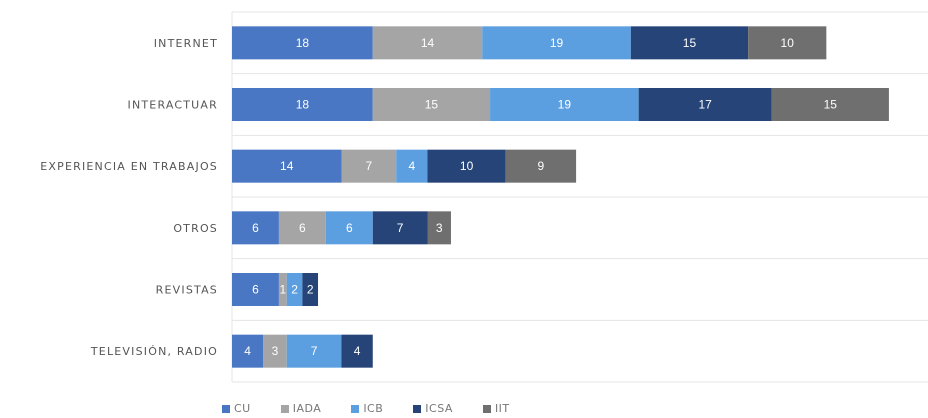  Describe the element at coordinates (307, 408) in the screenshot. I see `legend-label: IADA` at that location.